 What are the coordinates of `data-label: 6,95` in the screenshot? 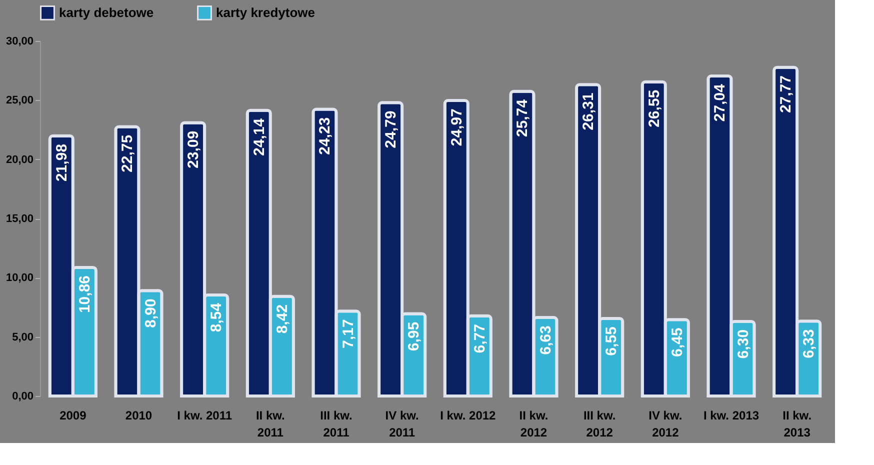 It's located at (414, 336).